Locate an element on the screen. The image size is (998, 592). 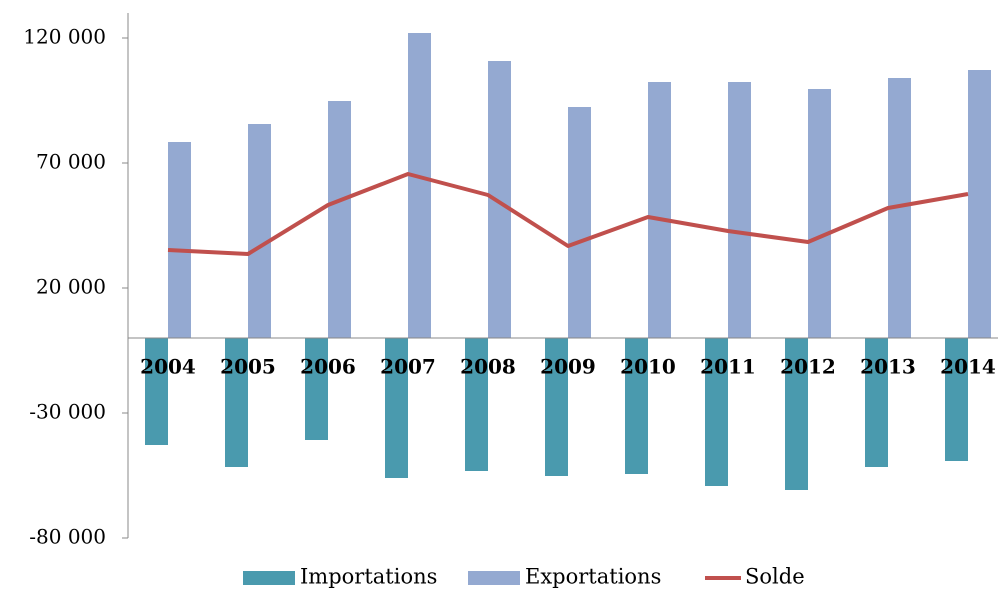
x-tick-label: 2011 is located at coordinates (728, 367).